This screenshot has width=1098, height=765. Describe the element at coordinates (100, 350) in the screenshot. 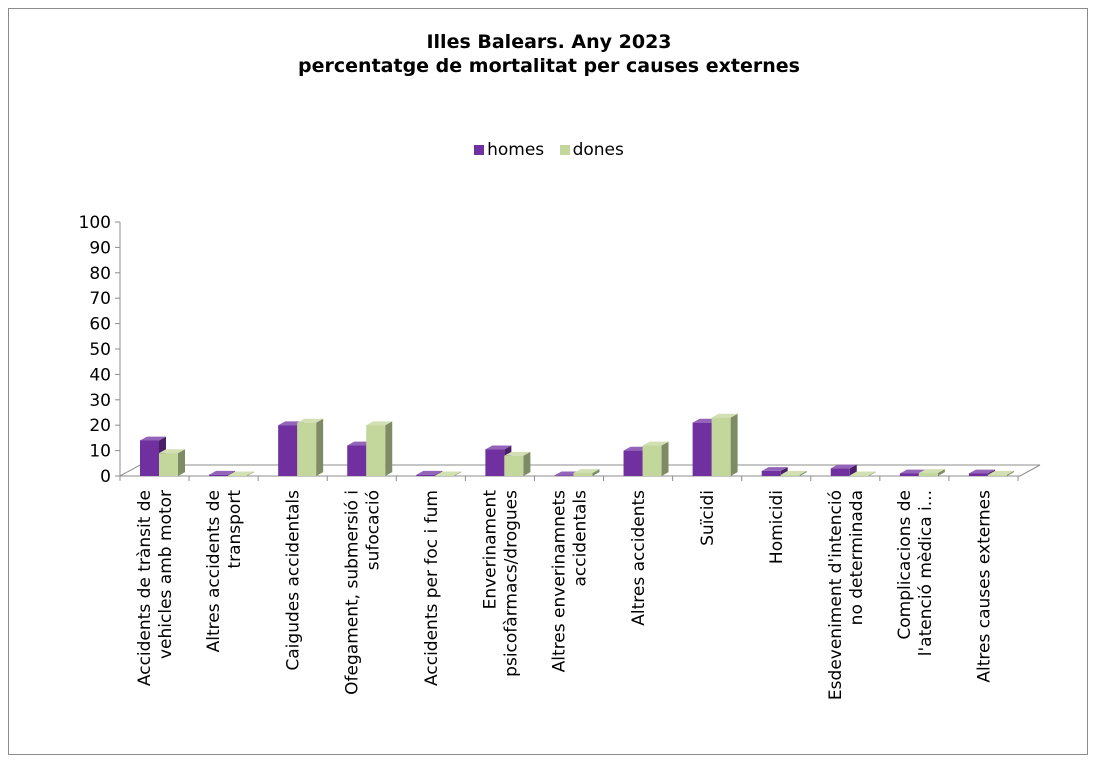

I see `y-tick-label: 50` at that location.